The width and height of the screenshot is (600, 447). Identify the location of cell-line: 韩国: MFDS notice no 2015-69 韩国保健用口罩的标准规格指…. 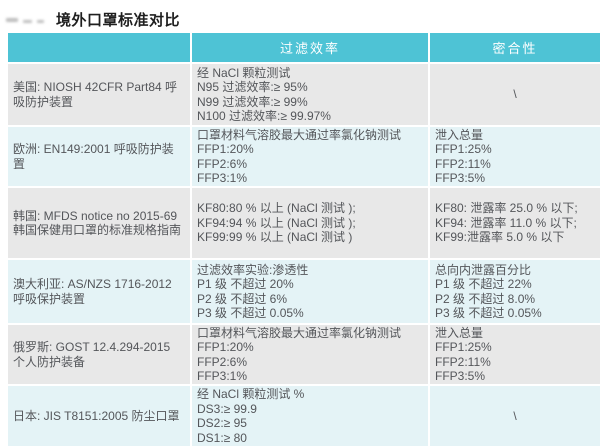
(97, 223).